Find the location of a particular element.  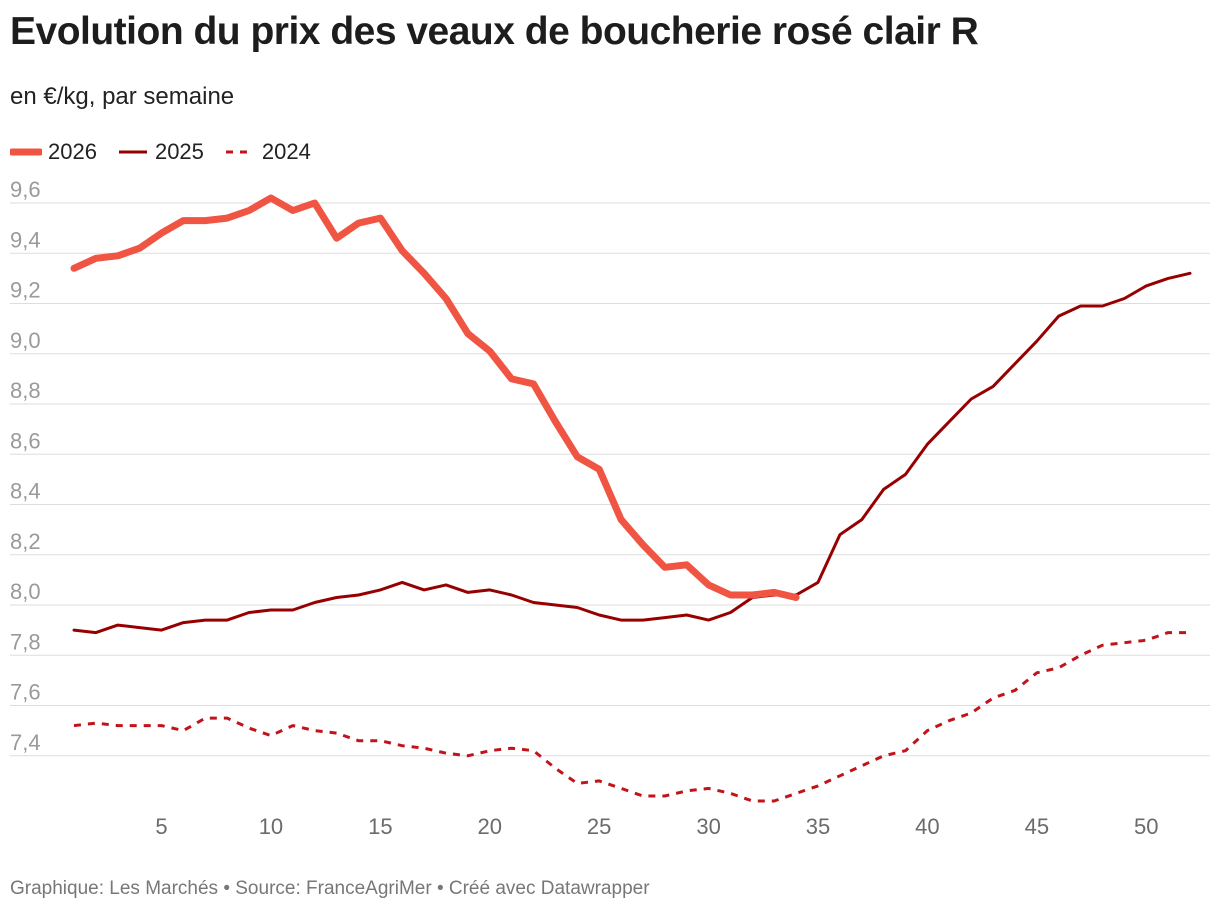

legend-item-2025: 2025 is located at coordinates (160, 152).